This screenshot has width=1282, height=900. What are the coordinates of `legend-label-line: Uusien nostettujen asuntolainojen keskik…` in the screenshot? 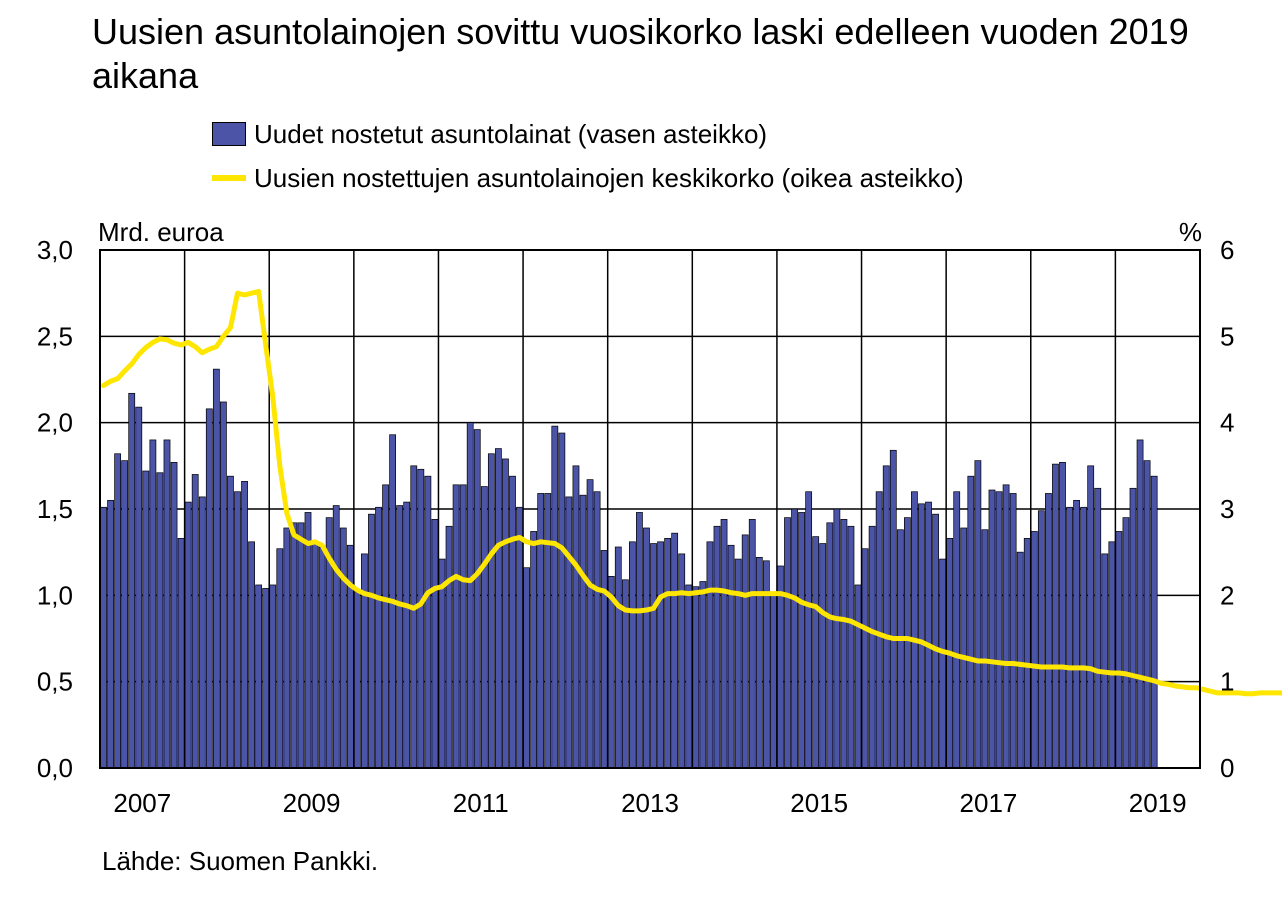 It's located at (609, 177).